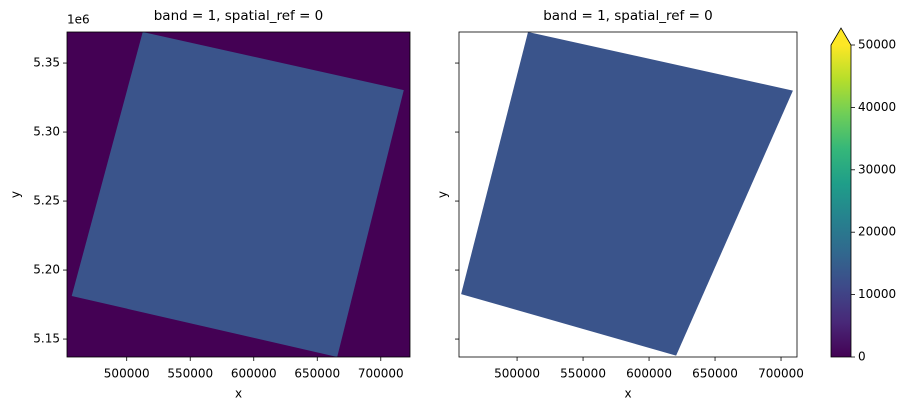  I want to click on colorbar-outline, so click(841, 192).